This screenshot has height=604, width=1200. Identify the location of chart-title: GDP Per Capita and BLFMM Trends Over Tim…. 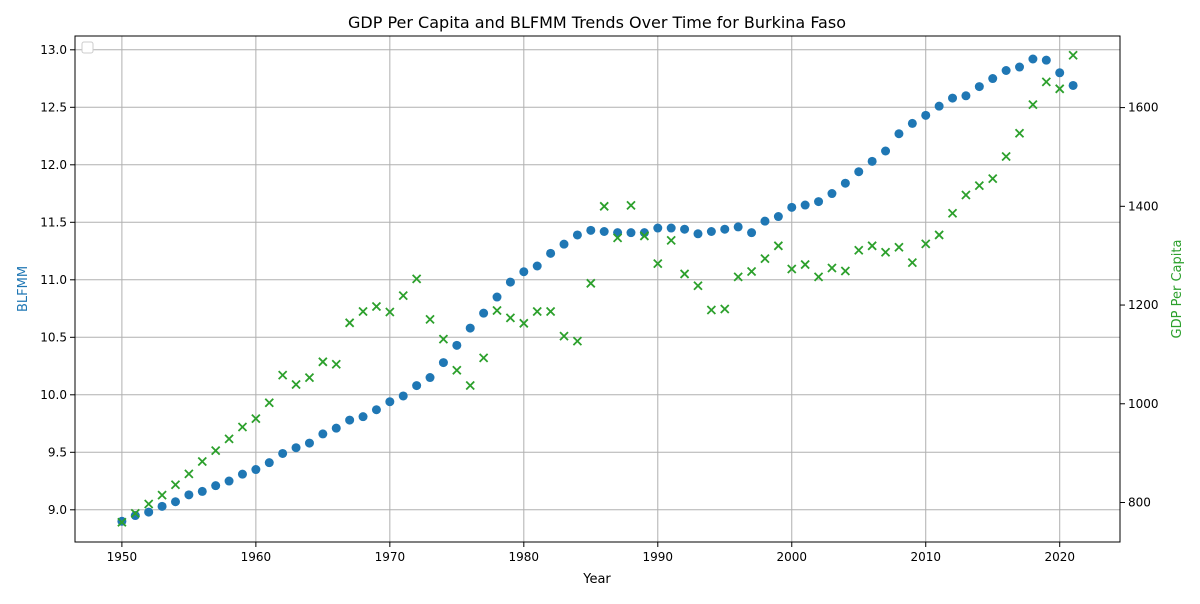
(597, 22).